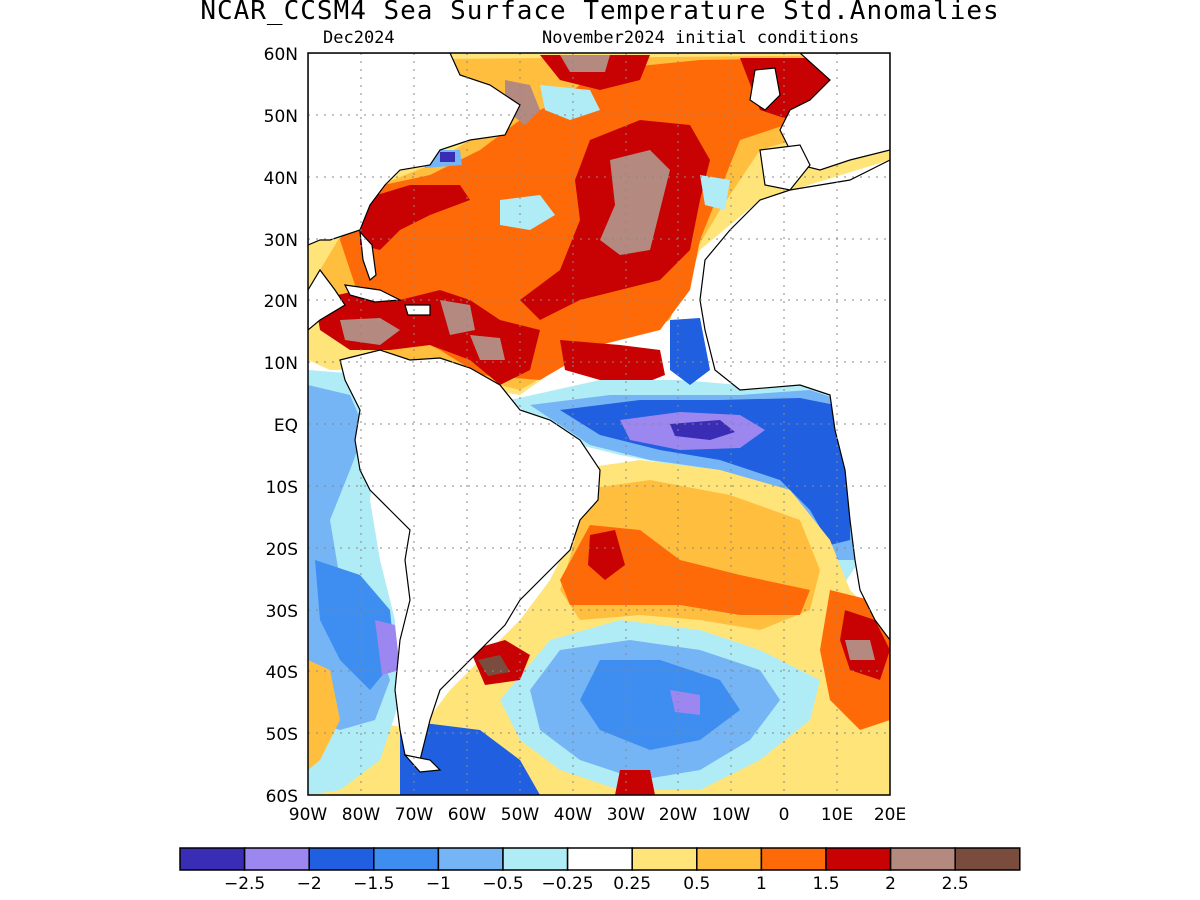 The height and width of the screenshot is (900, 1200). What do you see at coordinates (373, 884) in the screenshot?
I see `colorbar-label: −1.5` at bounding box center [373, 884].